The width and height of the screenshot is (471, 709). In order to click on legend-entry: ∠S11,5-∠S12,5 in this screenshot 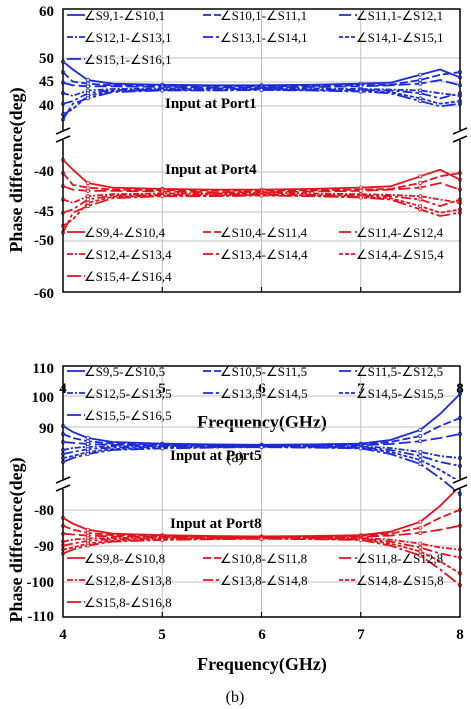, I will do `click(399, 371)`.